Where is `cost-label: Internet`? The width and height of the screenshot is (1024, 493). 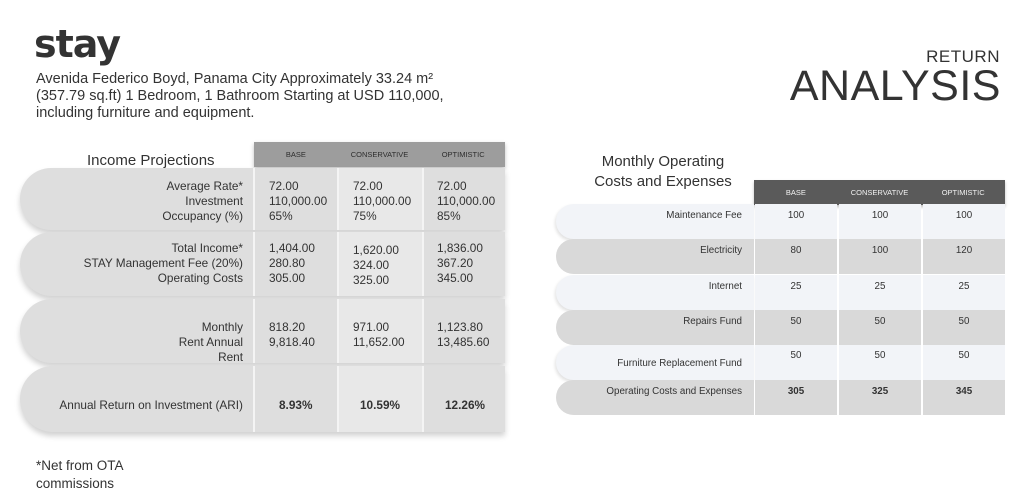 cost-label: Internet is located at coordinates (725, 286).